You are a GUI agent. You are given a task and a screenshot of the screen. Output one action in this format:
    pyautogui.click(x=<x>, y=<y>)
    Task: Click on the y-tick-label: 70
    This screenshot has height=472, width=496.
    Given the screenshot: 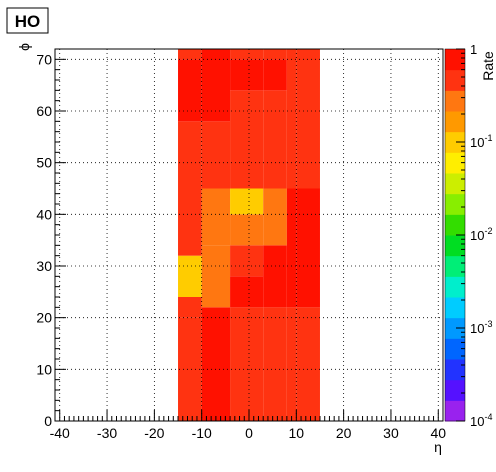 What is the action you would take?
    pyautogui.click(x=44, y=59)
    